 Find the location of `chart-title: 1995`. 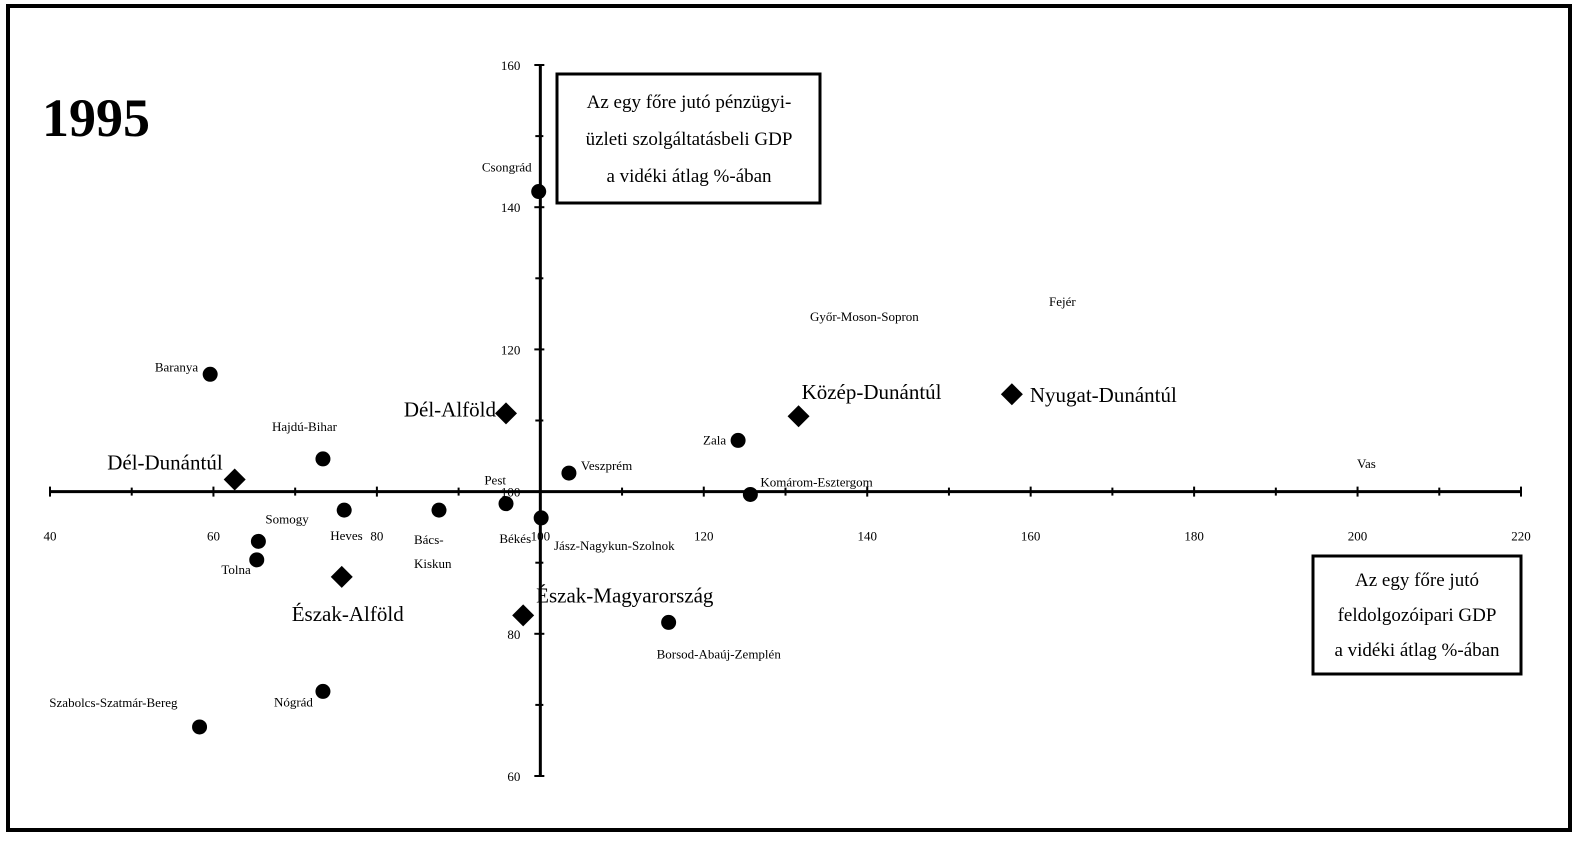

chart-title: 1995 is located at coordinates (96, 118).